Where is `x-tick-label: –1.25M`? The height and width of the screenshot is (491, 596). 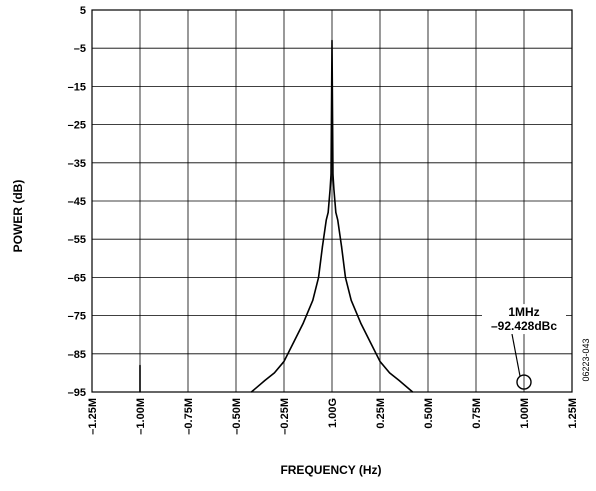
x-tick-label: –1.25M is located at coordinates (93, 416).